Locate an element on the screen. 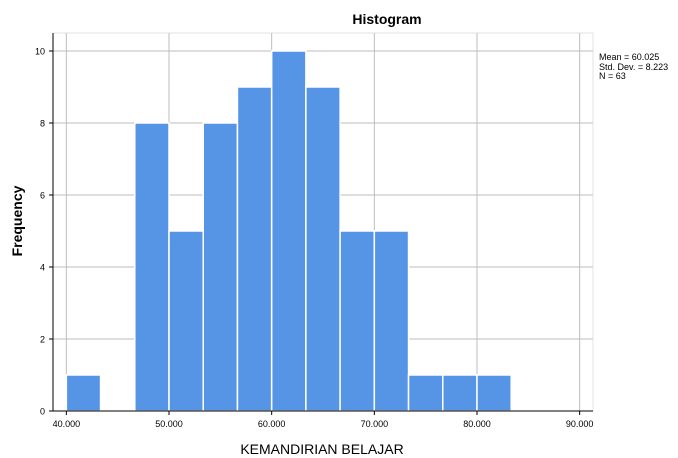 The width and height of the screenshot is (678, 458). x-tick-label: 60.000 is located at coordinates (272, 424).